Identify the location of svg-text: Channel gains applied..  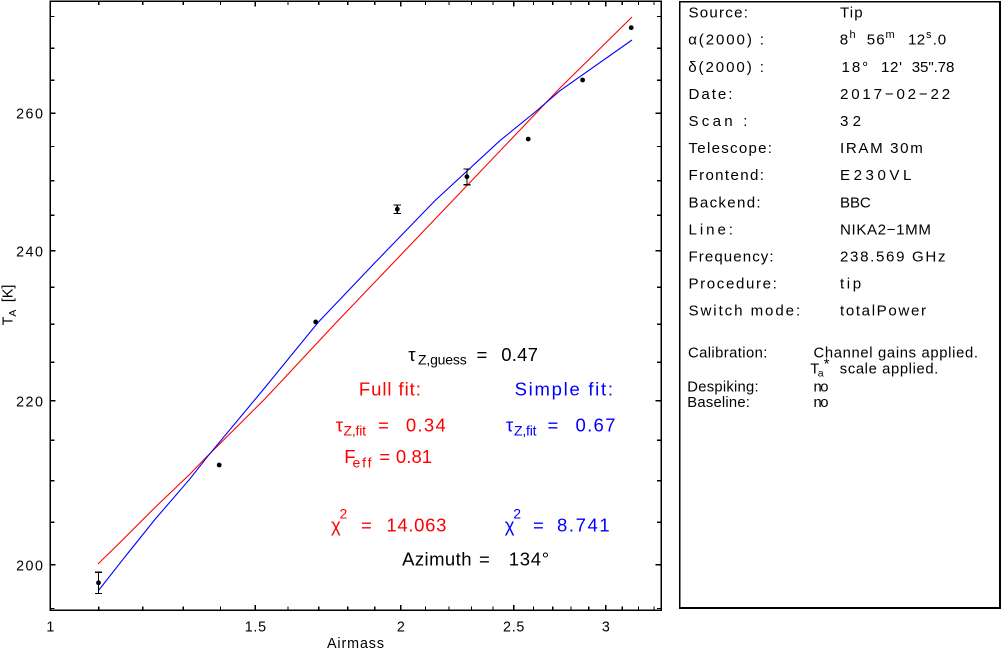
(896, 354).